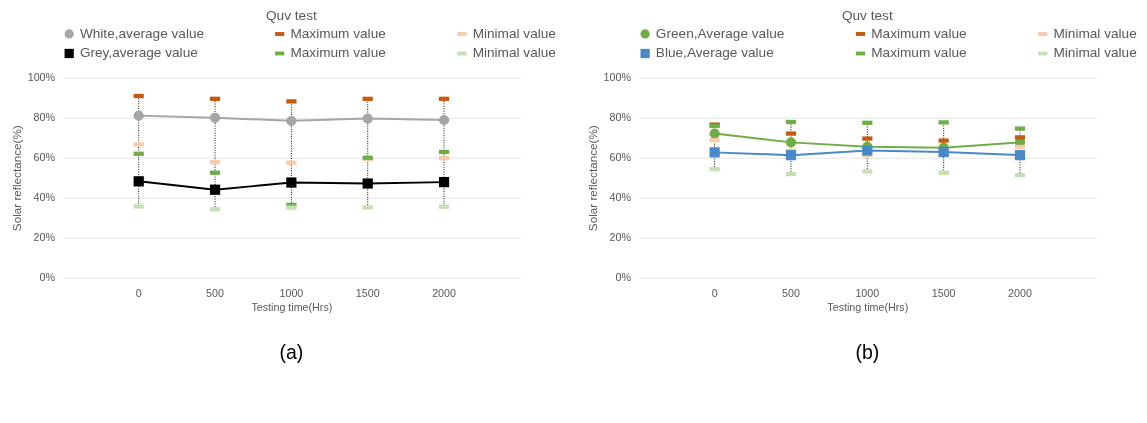 This screenshot has width=1147, height=423. Describe the element at coordinates (291, 352) in the screenshot. I see `text: (a)` at that location.